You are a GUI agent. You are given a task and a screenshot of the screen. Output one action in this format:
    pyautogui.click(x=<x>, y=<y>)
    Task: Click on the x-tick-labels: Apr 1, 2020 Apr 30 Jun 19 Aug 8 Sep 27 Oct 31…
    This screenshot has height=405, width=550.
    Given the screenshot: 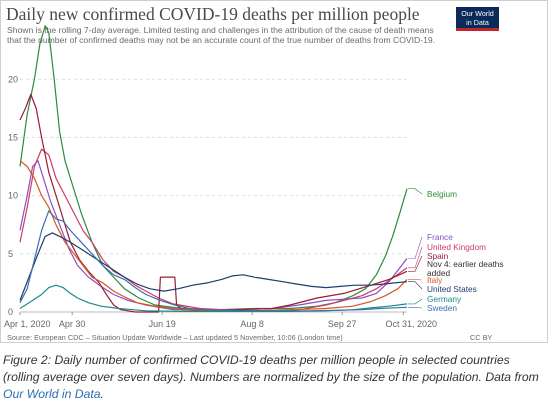 What is the action you would take?
    pyautogui.click(x=220, y=320)
    